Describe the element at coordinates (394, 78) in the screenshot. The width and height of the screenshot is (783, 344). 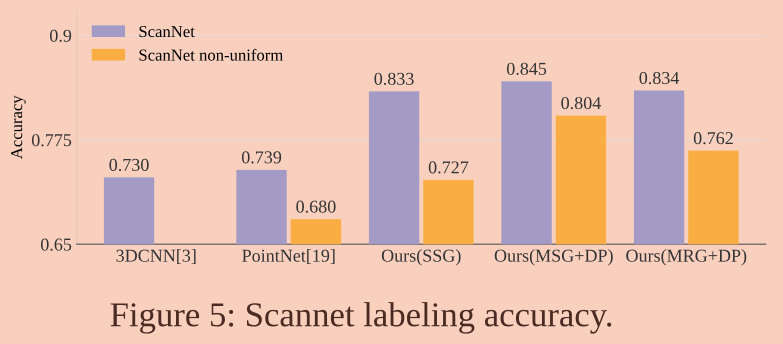
I see `data-label: 0.833` at that location.